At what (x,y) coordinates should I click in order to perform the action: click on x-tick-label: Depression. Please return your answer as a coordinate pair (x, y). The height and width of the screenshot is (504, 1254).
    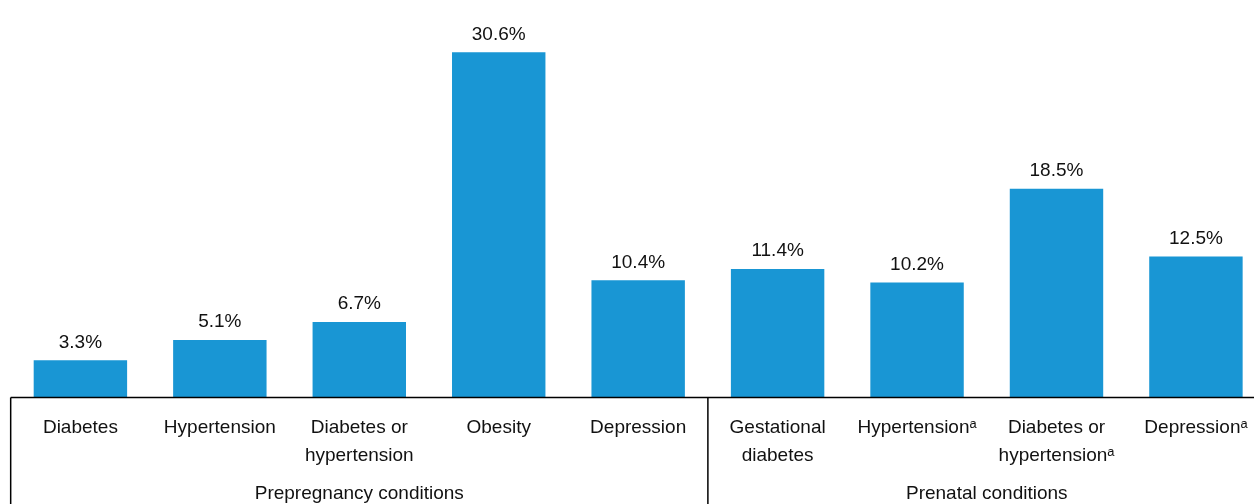
    Looking at the image, I should click on (638, 427).